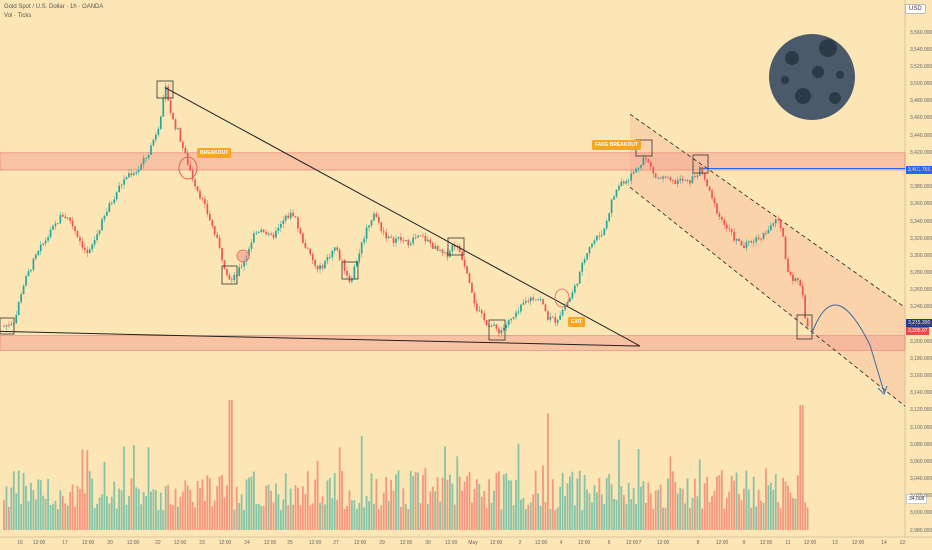  What do you see at coordinates (609, 543) in the screenshot?
I see `x-tick-label: 6` at bounding box center [609, 543].